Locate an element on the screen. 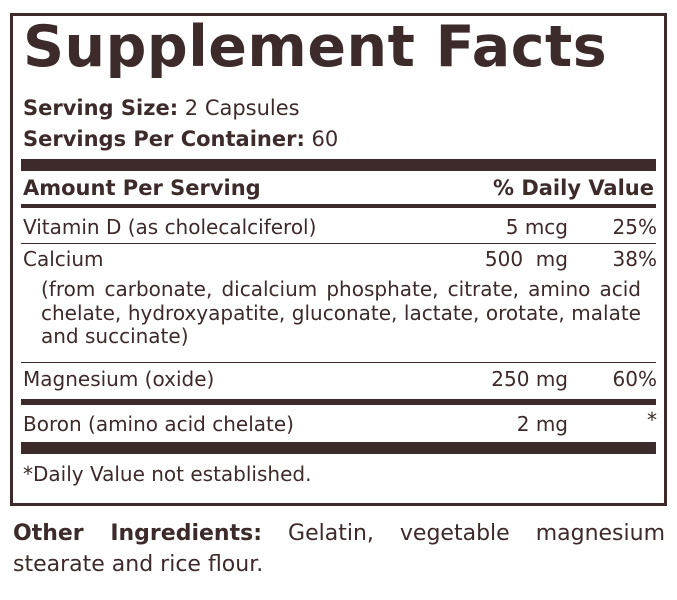 This screenshot has height=600, width=677. other-ingredients-label: Other Ingredients: is located at coordinates (137, 533).